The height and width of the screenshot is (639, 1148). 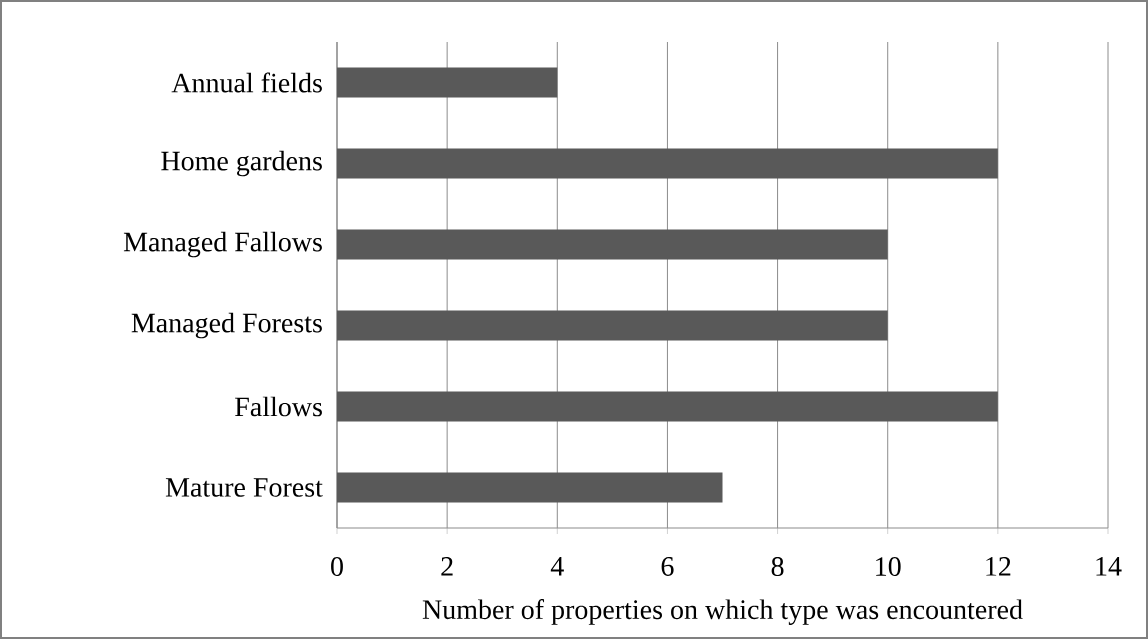 What do you see at coordinates (722, 612) in the screenshot?
I see `x-axis-title: Number of properties on which type was encountered` at bounding box center [722, 612].